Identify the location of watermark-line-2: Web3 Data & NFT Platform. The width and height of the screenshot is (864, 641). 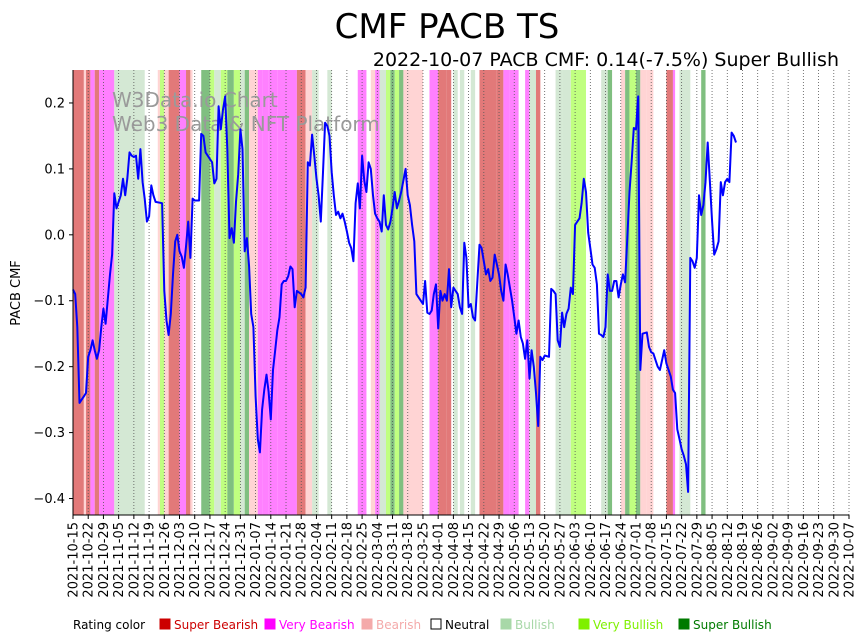
(246, 124).